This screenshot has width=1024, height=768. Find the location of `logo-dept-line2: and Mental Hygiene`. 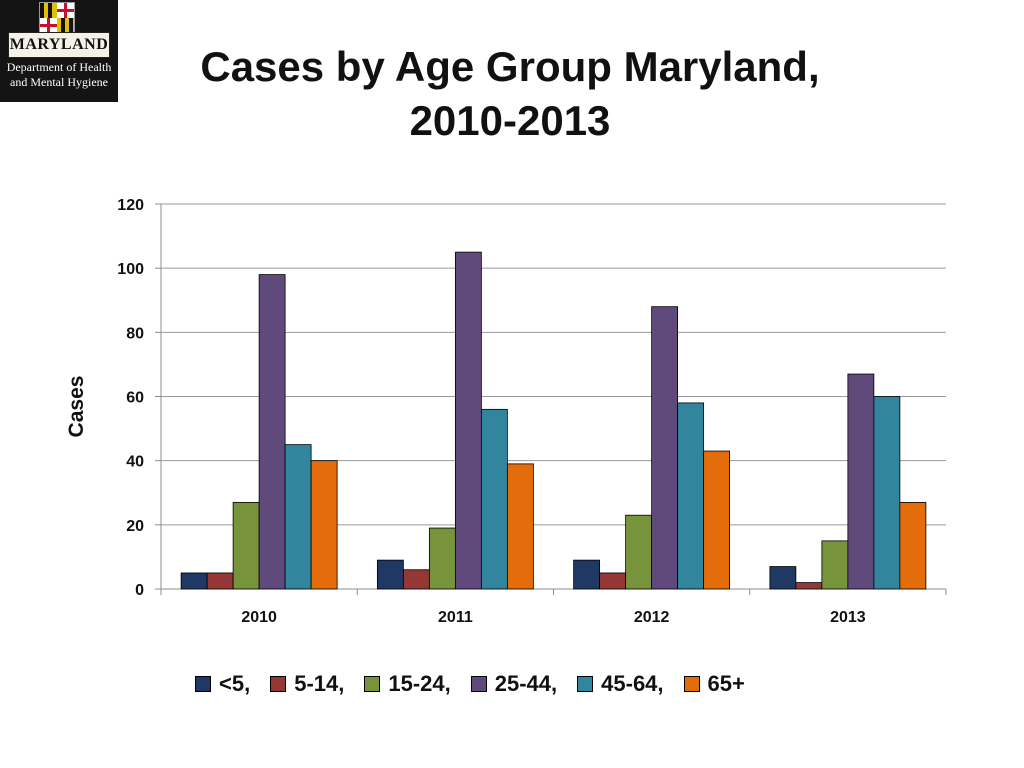

logo-dept-line2: and Mental Hygiene is located at coordinates (59, 82).